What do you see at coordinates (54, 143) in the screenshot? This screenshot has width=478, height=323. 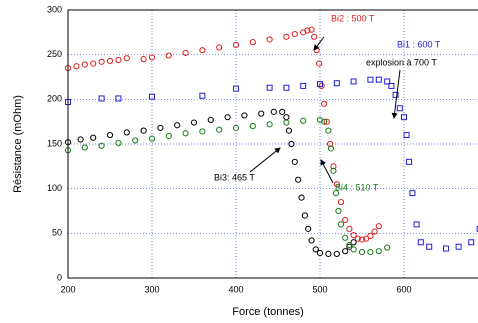 I see `y-tick-label: 150` at bounding box center [54, 143].